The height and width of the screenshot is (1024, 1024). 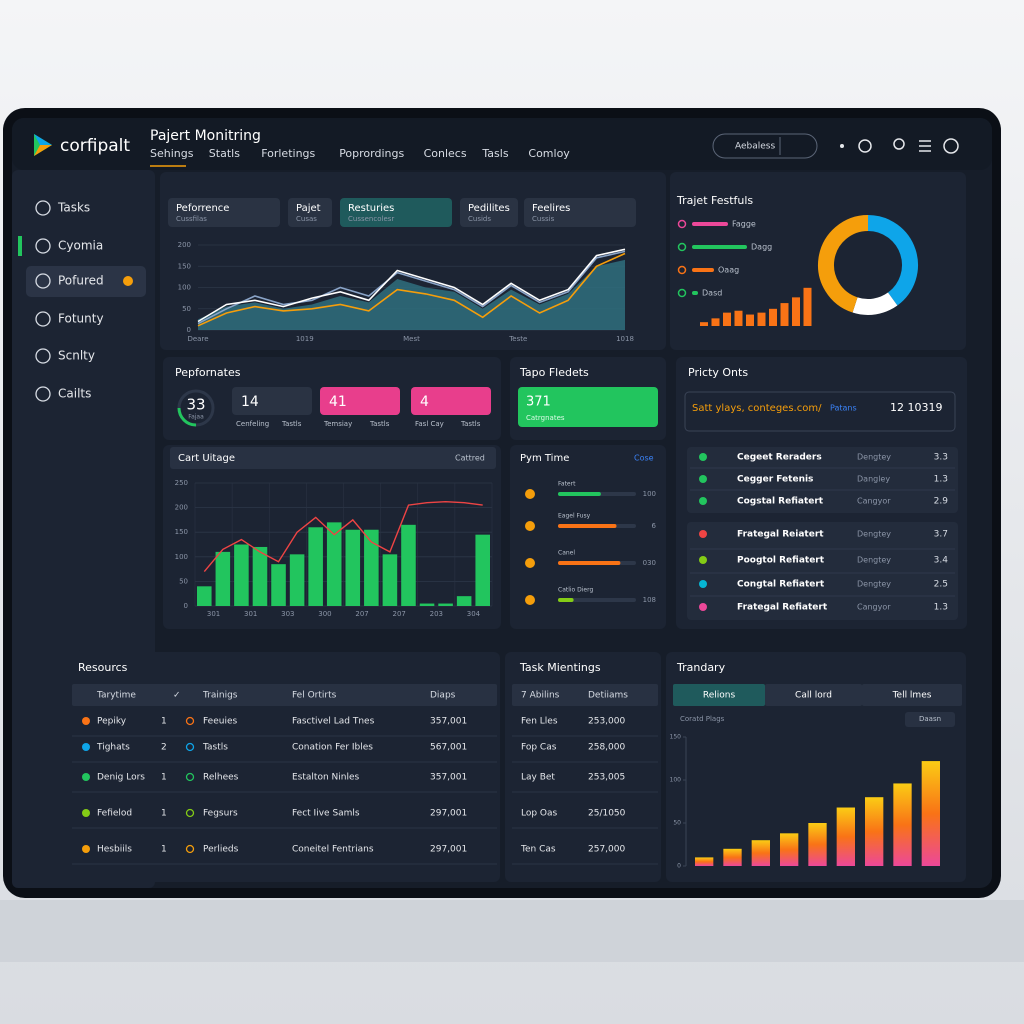 What do you see at coordinates (941, 535) in the screenshot?
I see `row-value: 3.7` at bounding box center [941, 535].